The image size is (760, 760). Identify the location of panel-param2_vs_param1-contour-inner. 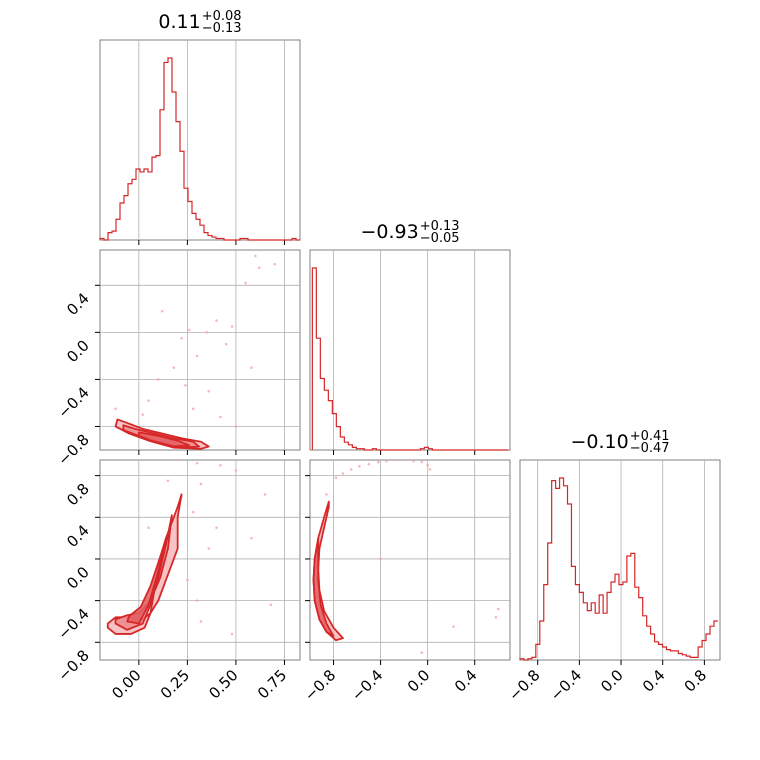
(323, 587).